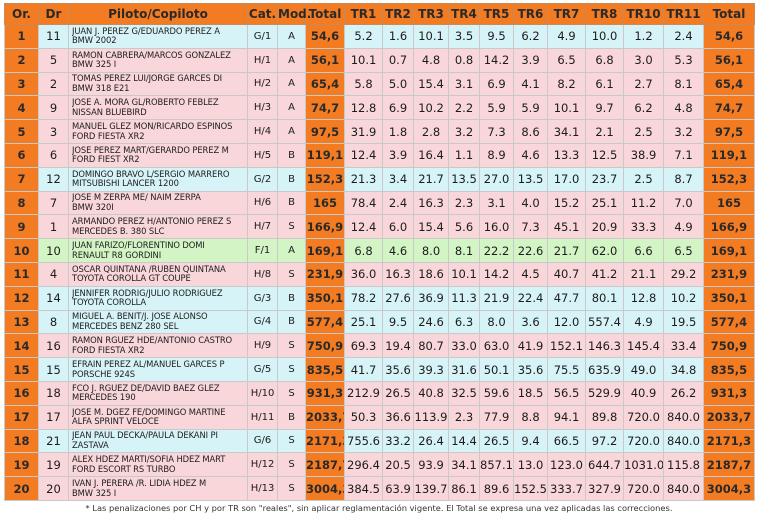 The height and width of the screenshot is (523, 758). What do you see at coordinates (151, 55) in the screenshot?
I see `crew-names: RAMÓN CABRERA/MARCOS GONZÁLEZ` at bounding box center [151, 55].